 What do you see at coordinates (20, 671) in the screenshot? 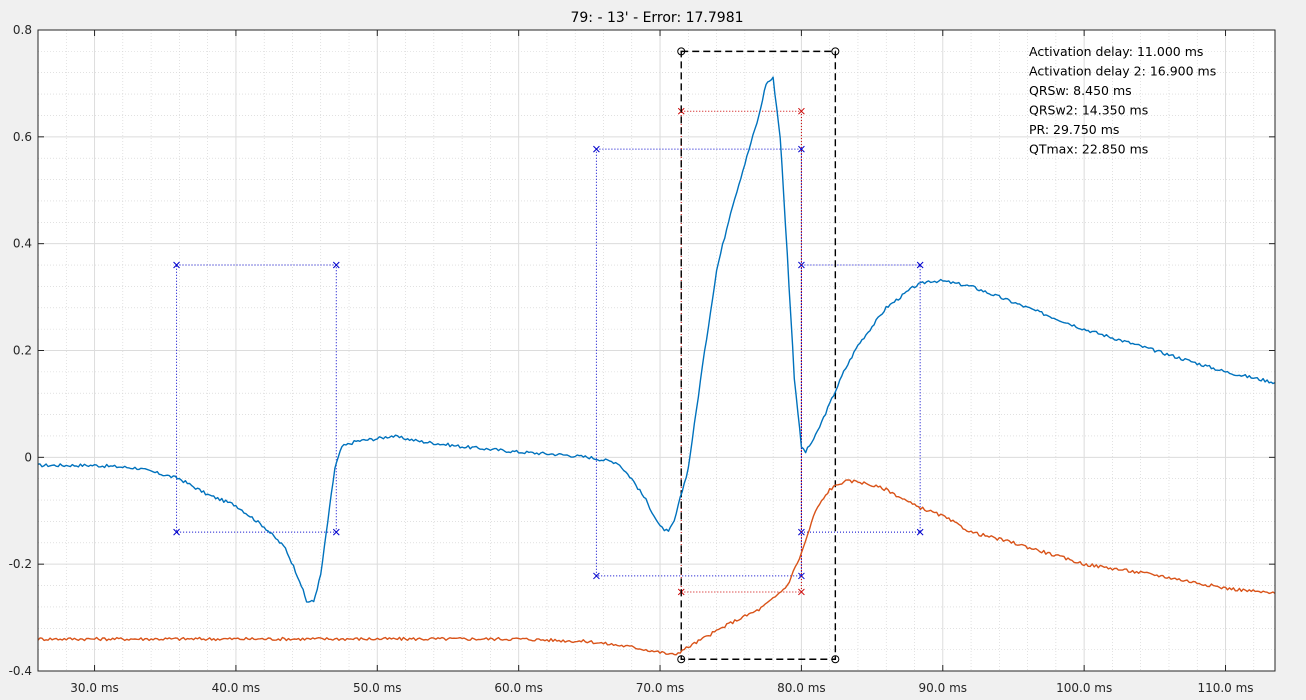
I see `y-tick-label: -0.4` at bounding box center [20, 671].